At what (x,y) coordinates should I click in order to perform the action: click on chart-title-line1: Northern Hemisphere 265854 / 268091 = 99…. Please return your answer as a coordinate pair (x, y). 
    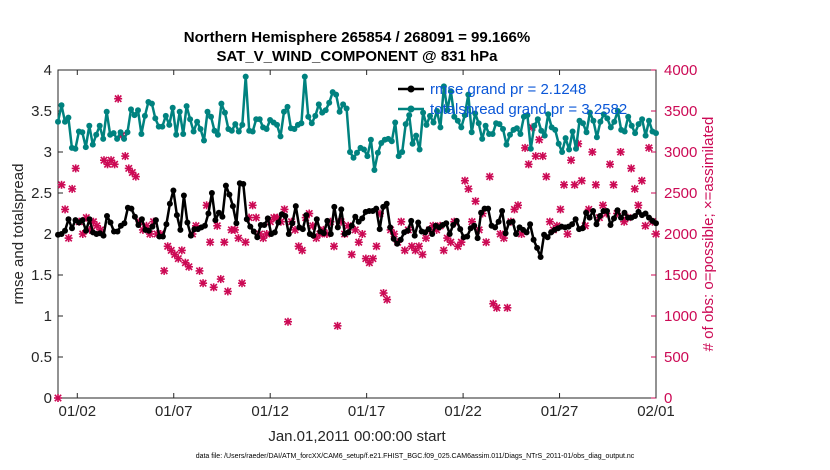
    Looking at the image, I should click on (357, 37).